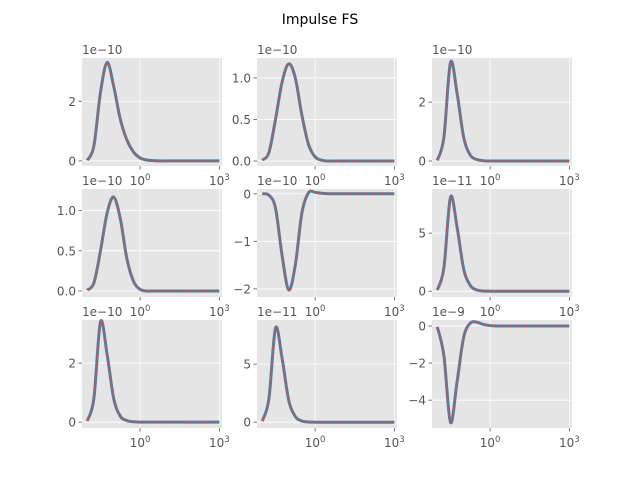  Describe the element at coordinates (320, 20) in the screenshot. I see `chart-title: Impulse FS` at that location.